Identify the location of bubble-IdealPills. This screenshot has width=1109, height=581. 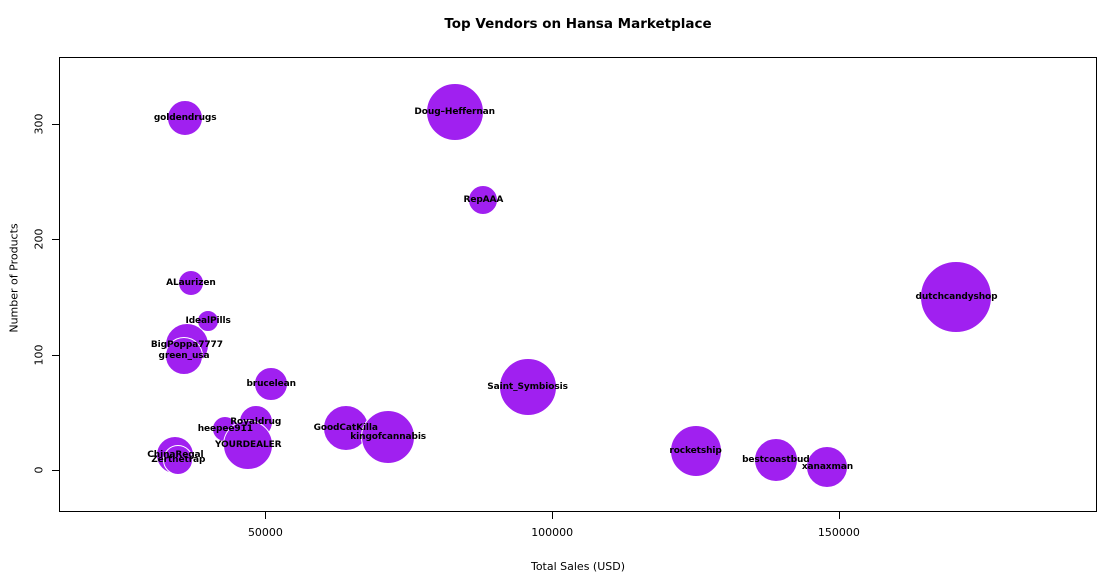
(208, 321).